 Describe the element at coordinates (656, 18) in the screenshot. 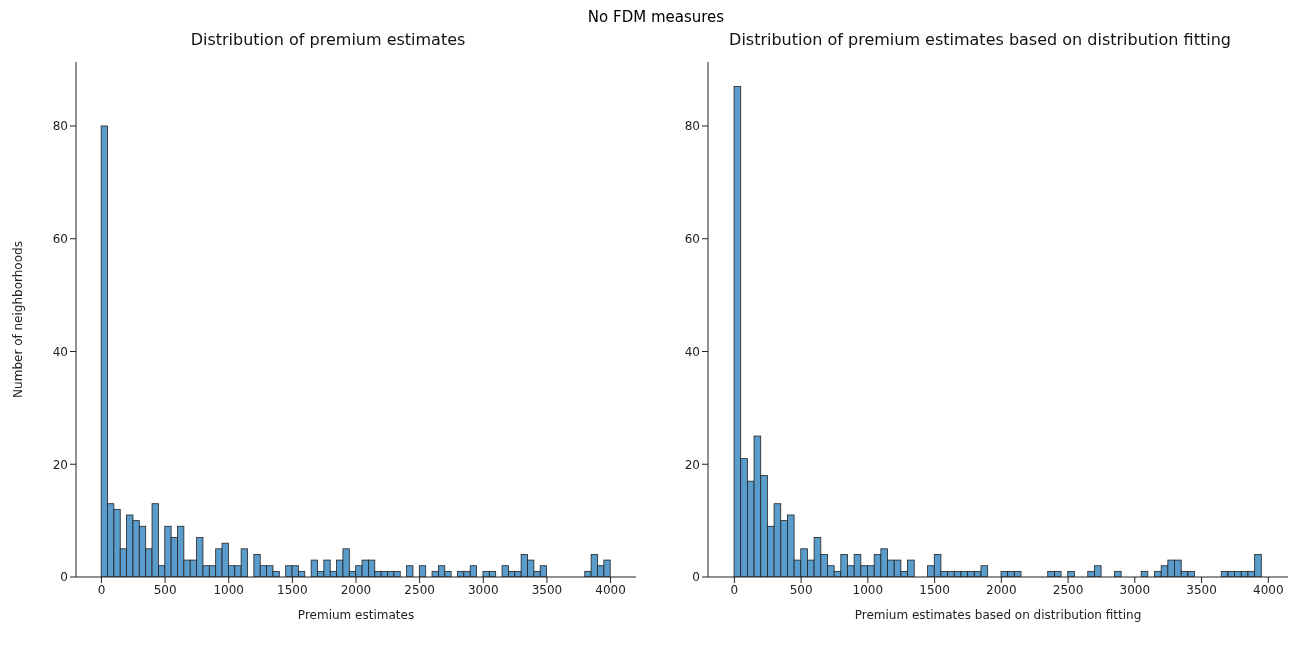

I see `text: No FDM measures` at that location.